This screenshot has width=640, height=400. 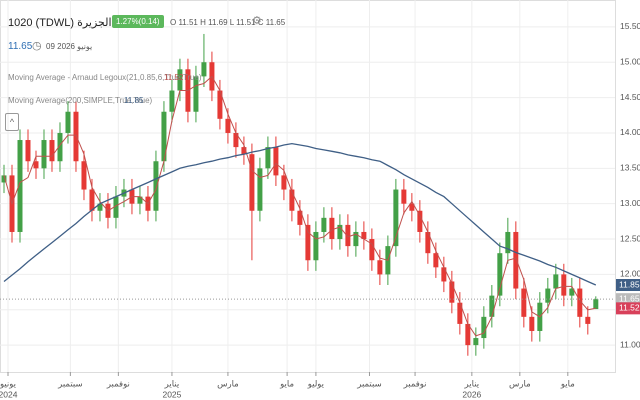 I want to click on price-badge: 11.65, so click(x=629, y=298).